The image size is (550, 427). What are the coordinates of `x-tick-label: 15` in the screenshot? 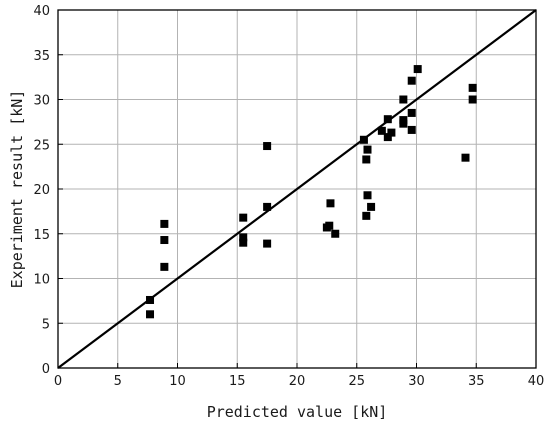 It's located at (237, 381).